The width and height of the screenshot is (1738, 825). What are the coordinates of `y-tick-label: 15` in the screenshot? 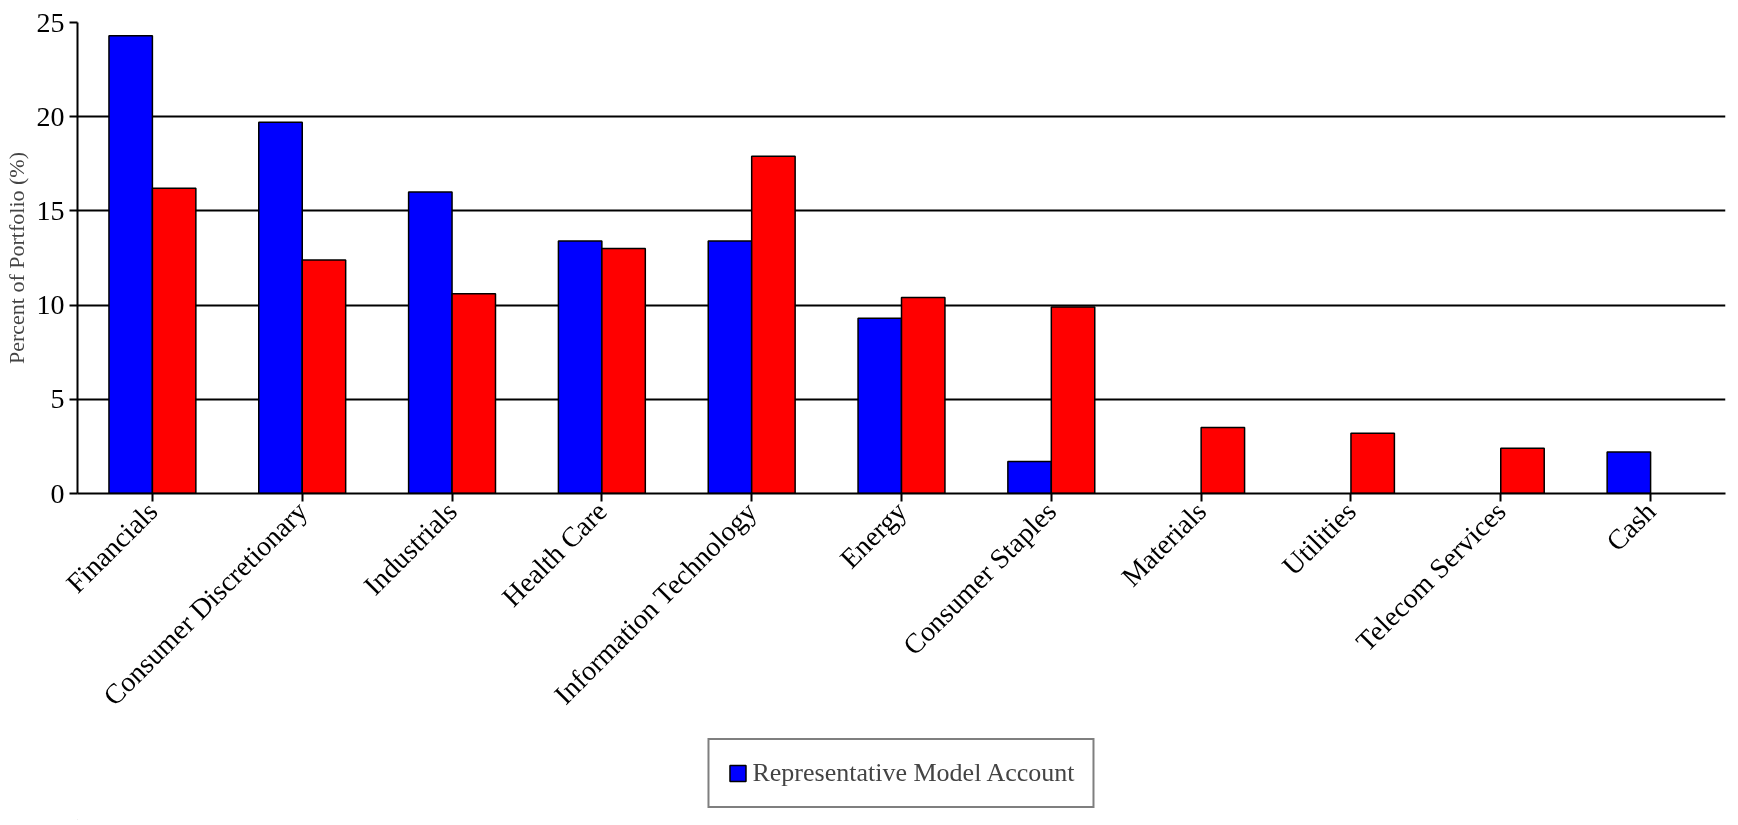 It's located at (50, 210).